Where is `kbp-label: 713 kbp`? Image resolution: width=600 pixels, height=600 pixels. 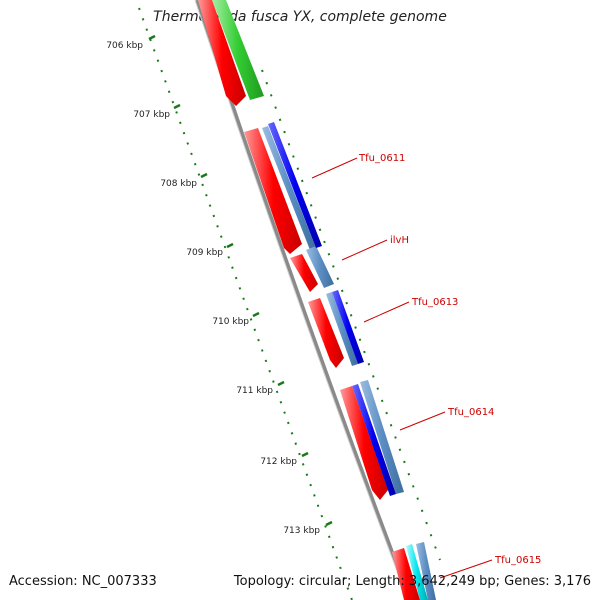 kbp-label: 713 kbp is located at coordinates (301, 531).